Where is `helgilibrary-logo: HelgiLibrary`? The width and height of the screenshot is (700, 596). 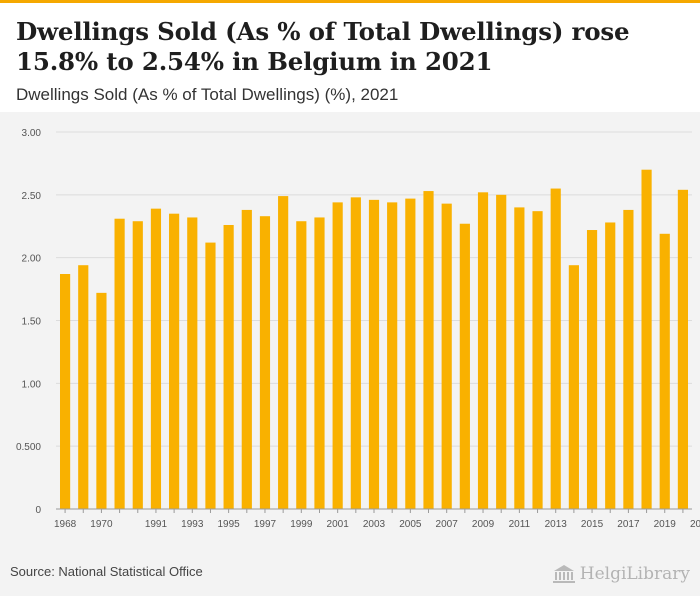 helgilibrary-logo: HelgiLibrary is located at coordinates (621, 574).